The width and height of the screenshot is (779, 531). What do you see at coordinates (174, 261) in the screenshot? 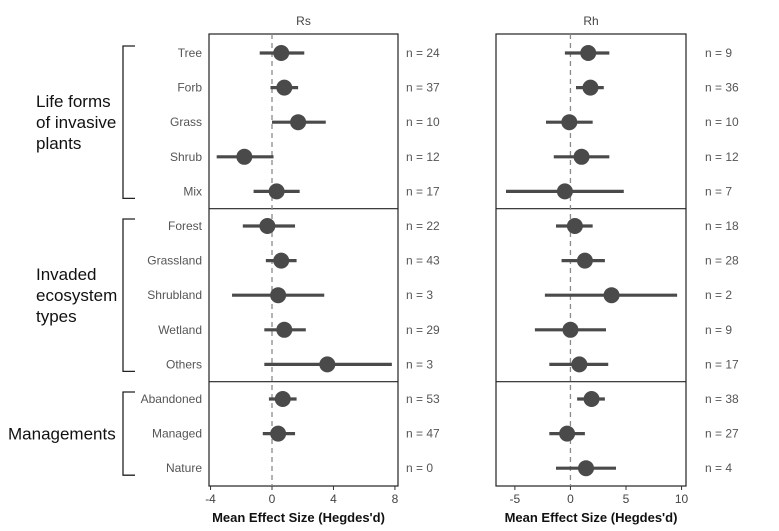
I see `category-label: Grassland` at bounding box center [174, 261].